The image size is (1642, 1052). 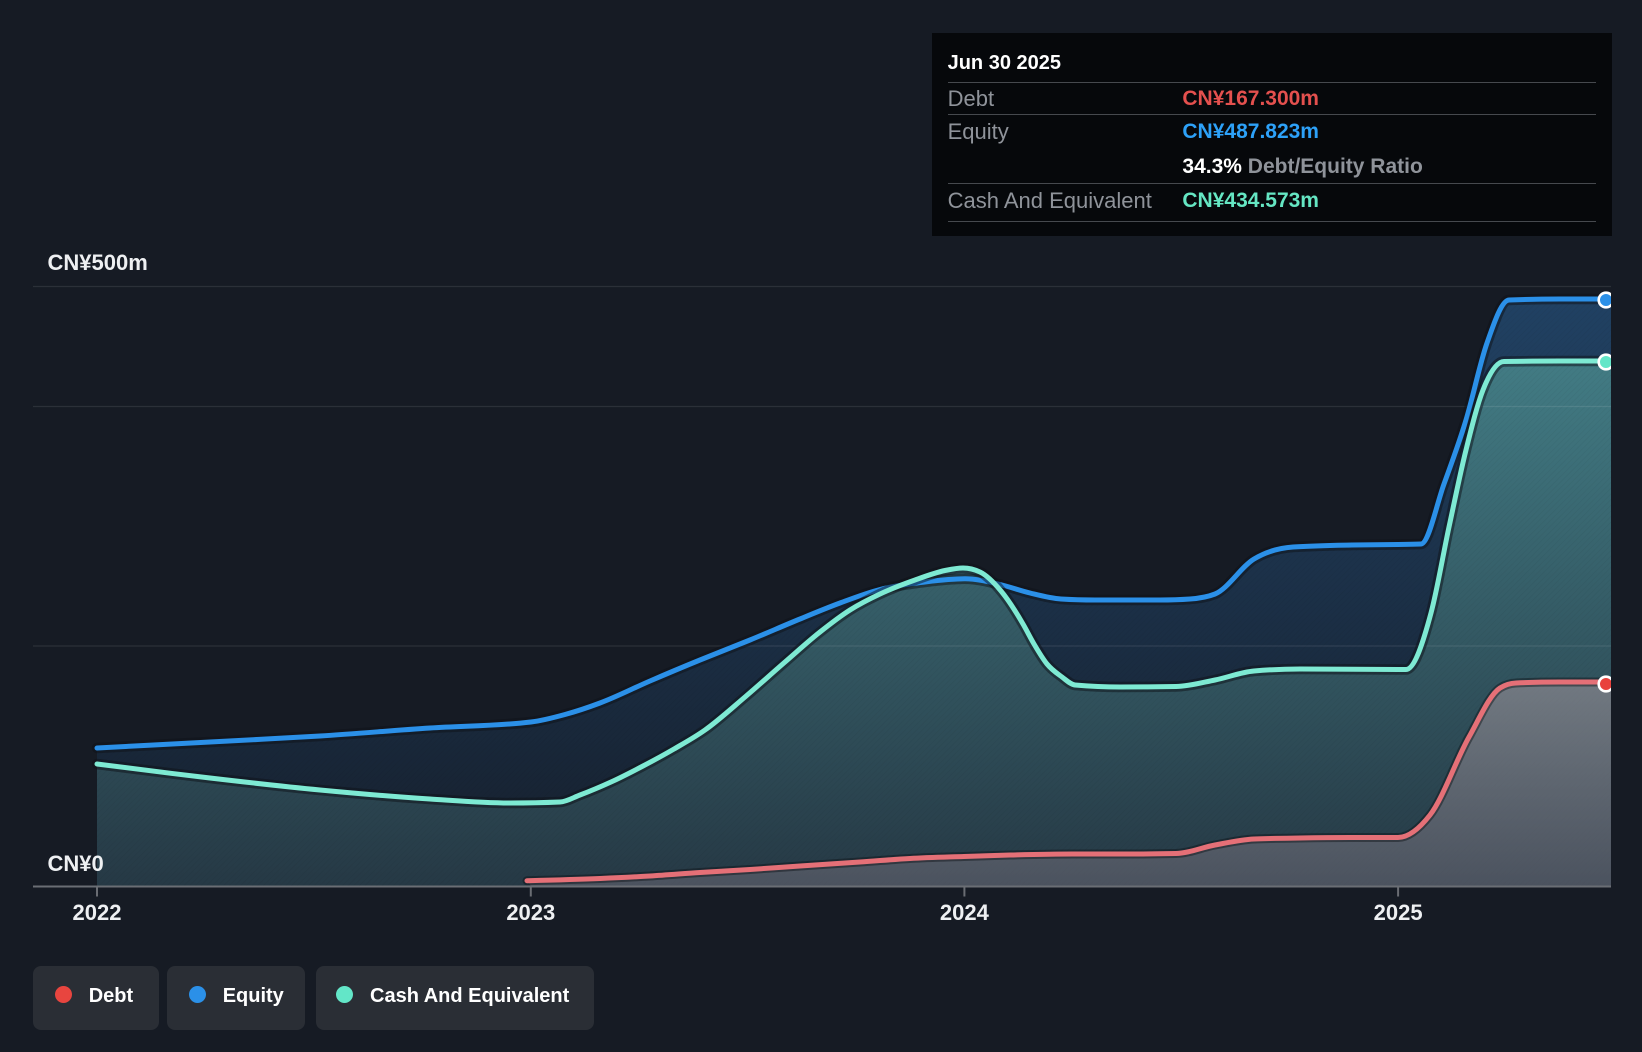 What do you see at coordinates (97, 912) in the screenshot?
I see `svg-text: 2022` at bounding box center [97, 912].